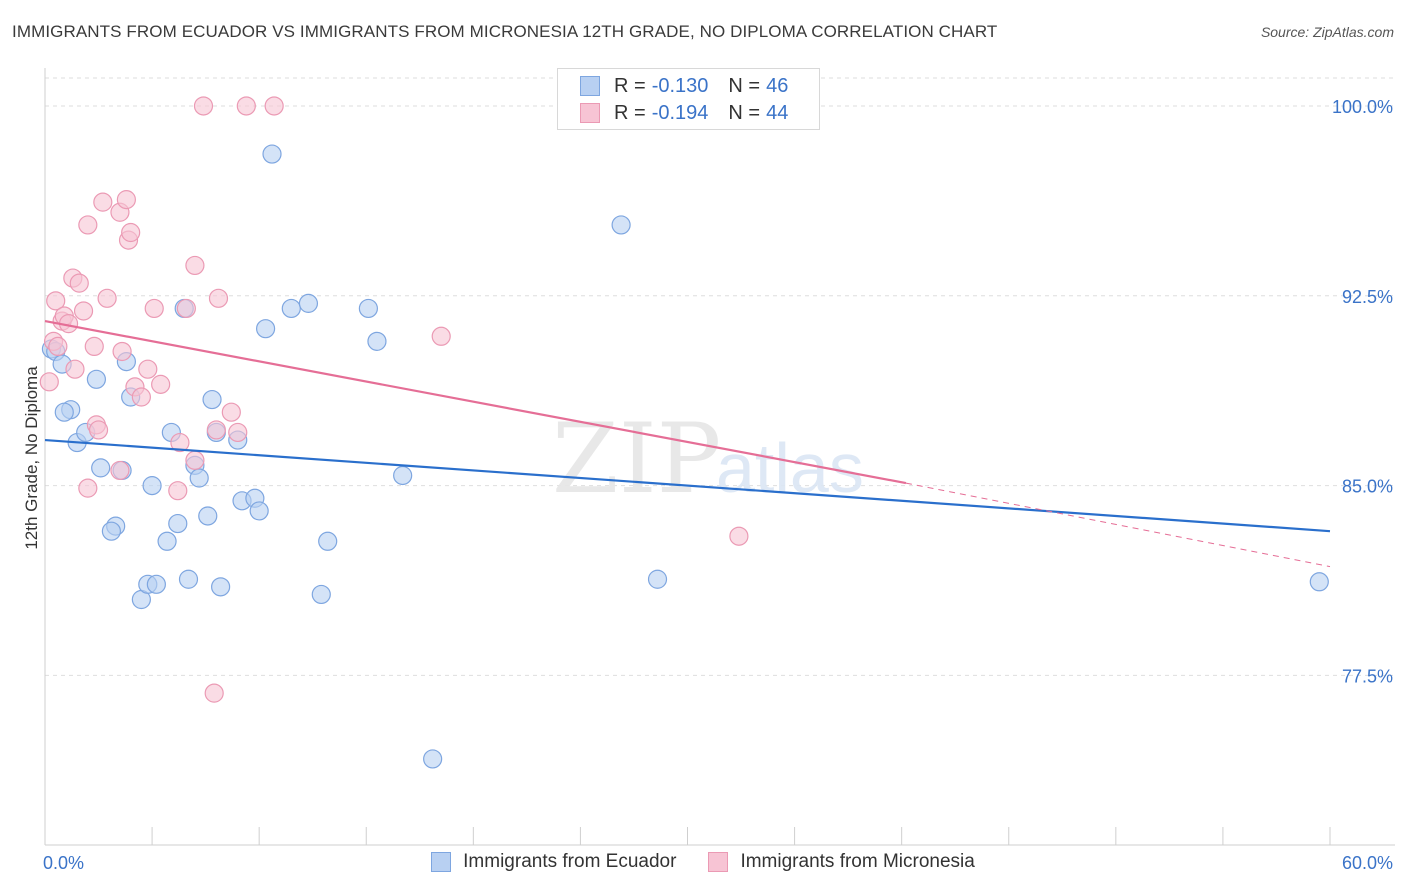 Image resolution: width=1406 pixels, height=892 pixels. I want to click on x-tick-label: 0.0%, so click(63, 863).